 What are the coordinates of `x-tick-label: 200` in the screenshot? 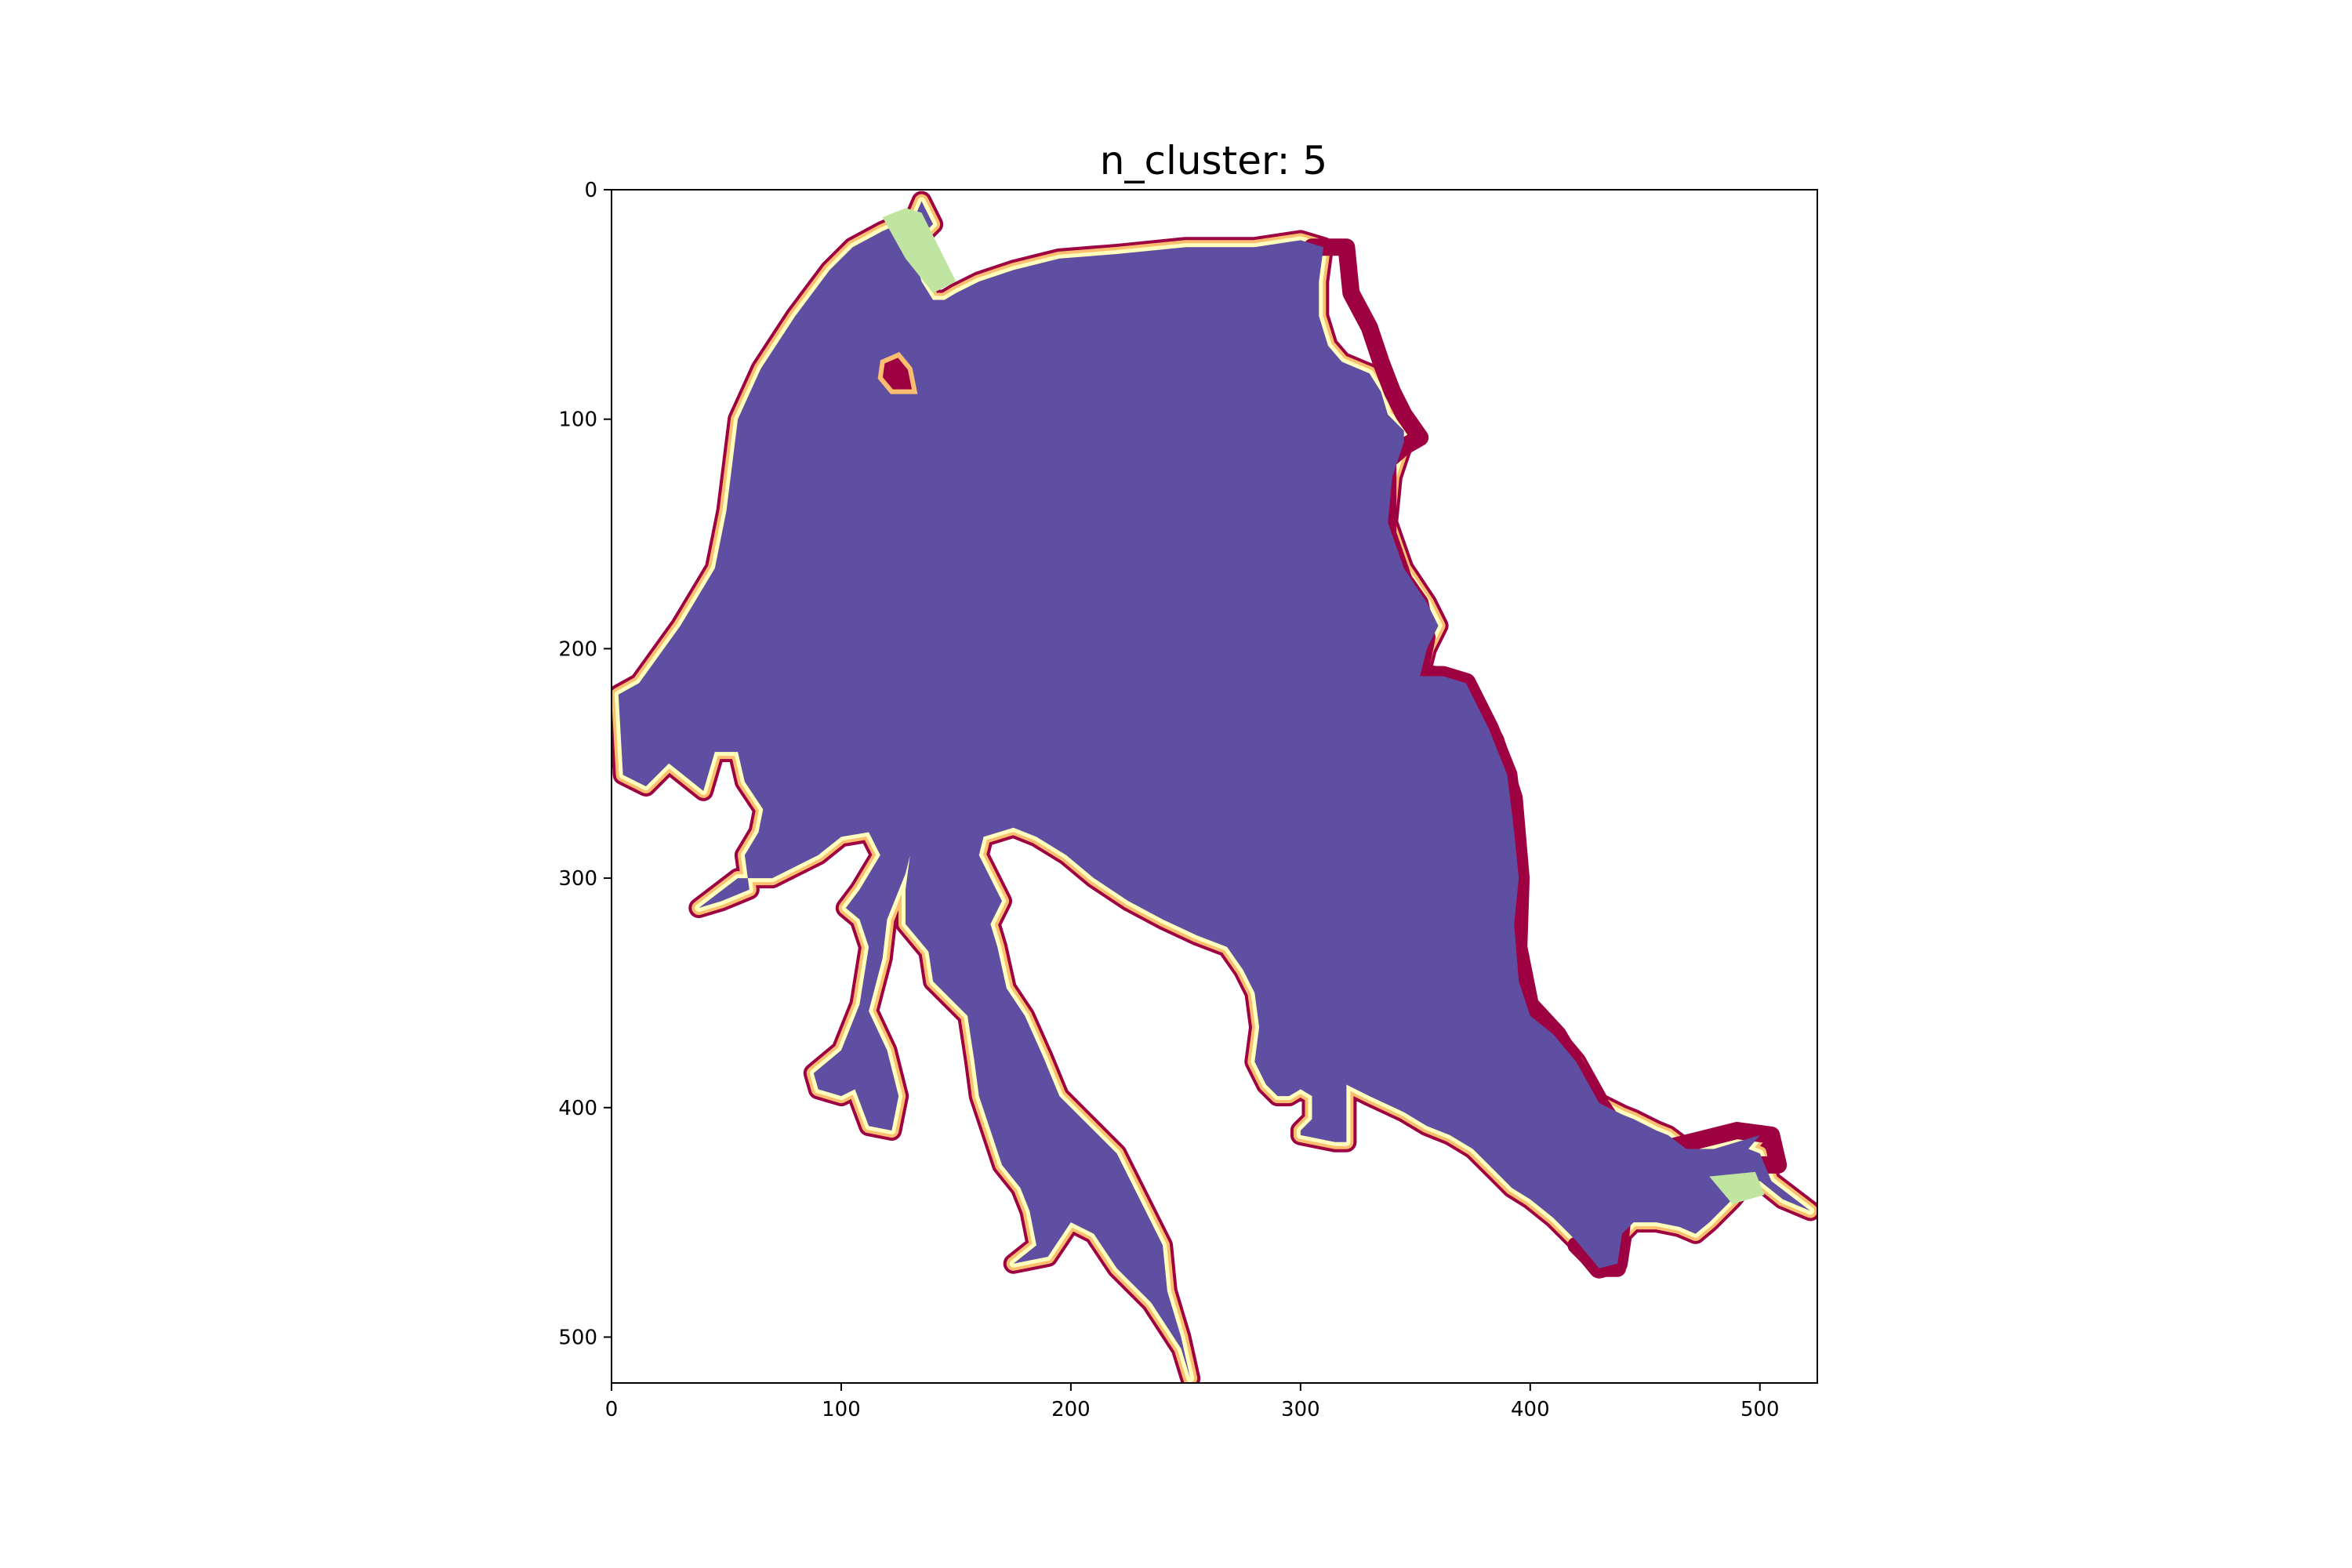 It's located at (1071, 1409).